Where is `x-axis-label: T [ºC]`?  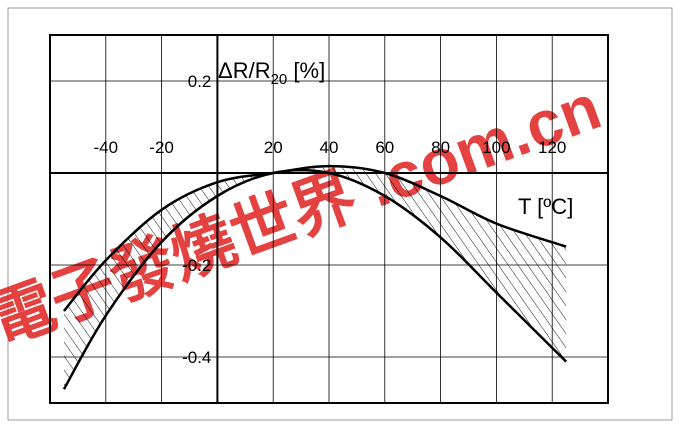 x-axis-label: T [ºC] is located at coordinates (545, 206).